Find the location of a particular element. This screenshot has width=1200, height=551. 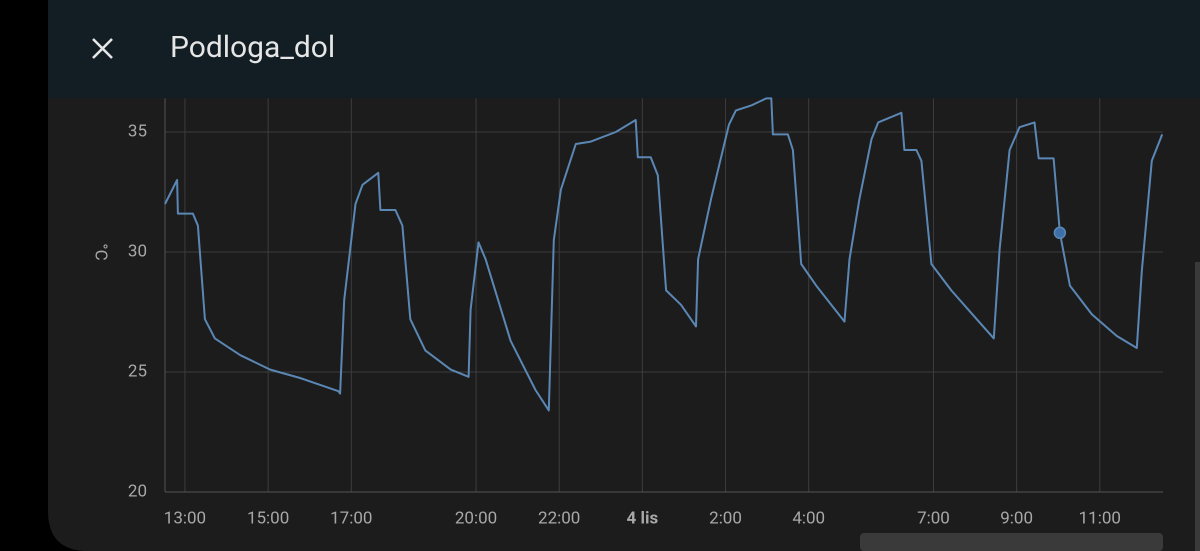

x-tick-label: 20:00 is located at coordinates (476, 518).